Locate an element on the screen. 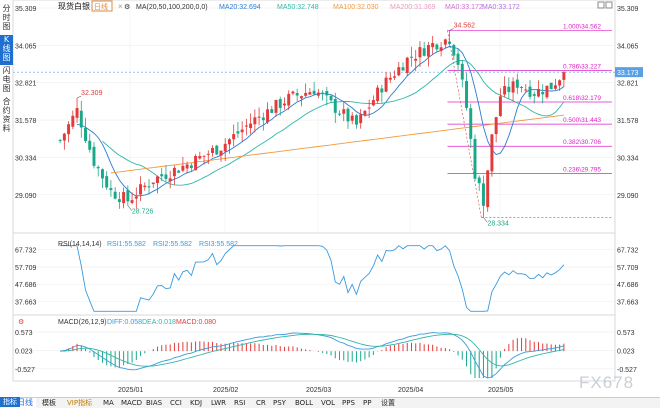 Image resolution: width=660 pixels, height=408 pixels. tab-vip-indicators: VIP指标 is located at coordinates (80, 403).